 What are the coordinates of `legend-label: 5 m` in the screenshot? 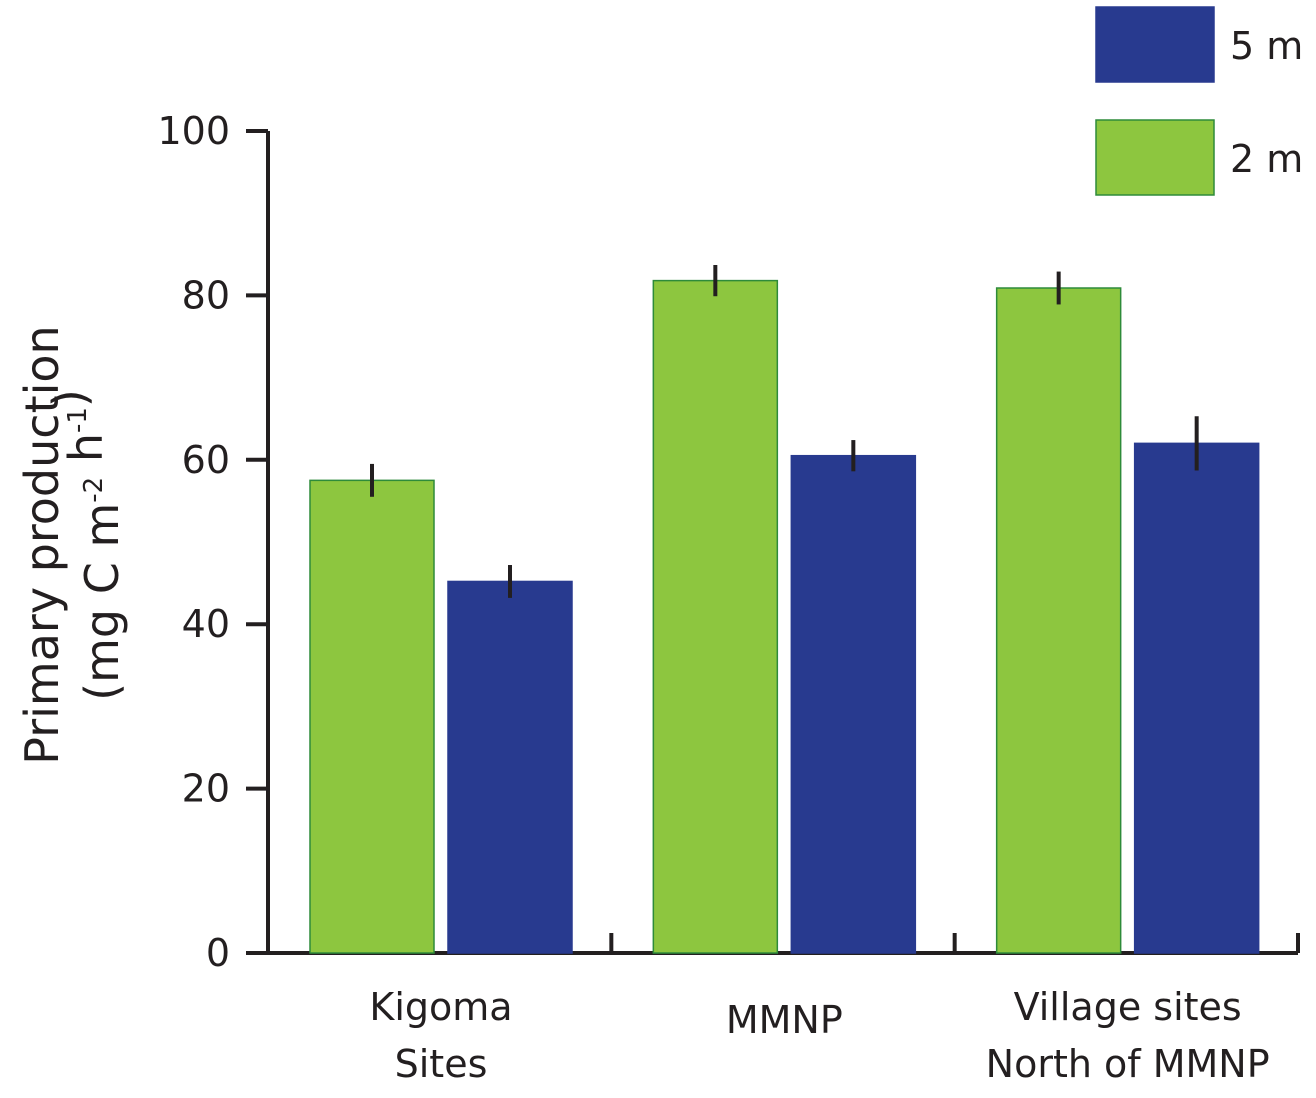 It's located at (1266, 46).